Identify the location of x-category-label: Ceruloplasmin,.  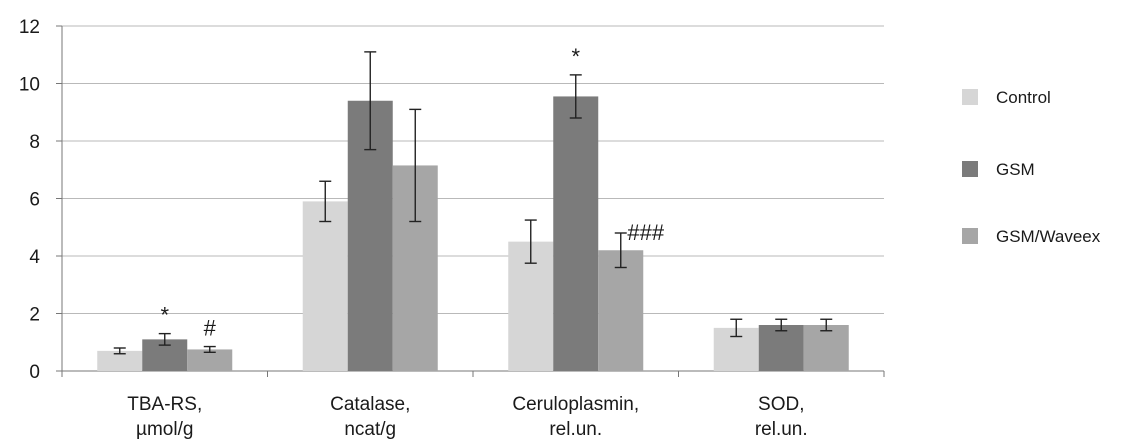
(575, 404).